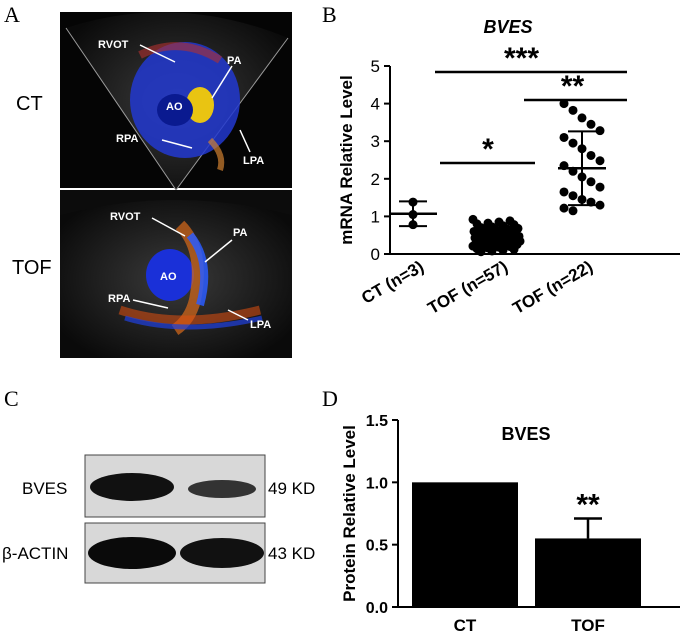  I want to click on echo-tof-arrows, so click(190, 269).